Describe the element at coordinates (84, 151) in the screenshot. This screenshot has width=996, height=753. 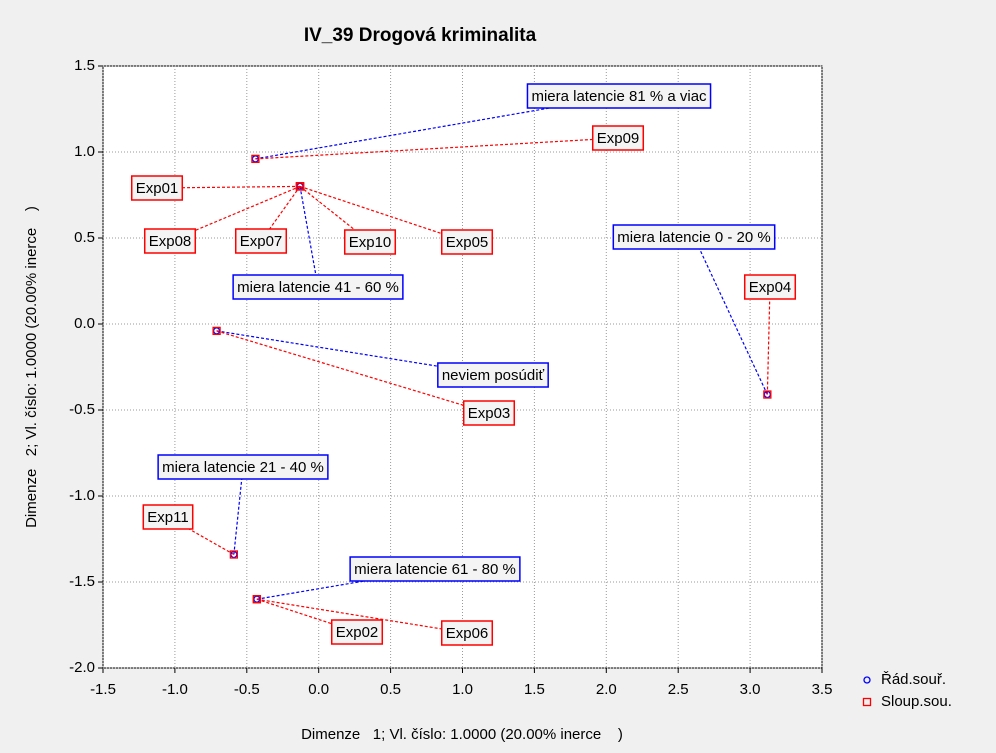
I see `y-tick-label: 1.0` at that location.